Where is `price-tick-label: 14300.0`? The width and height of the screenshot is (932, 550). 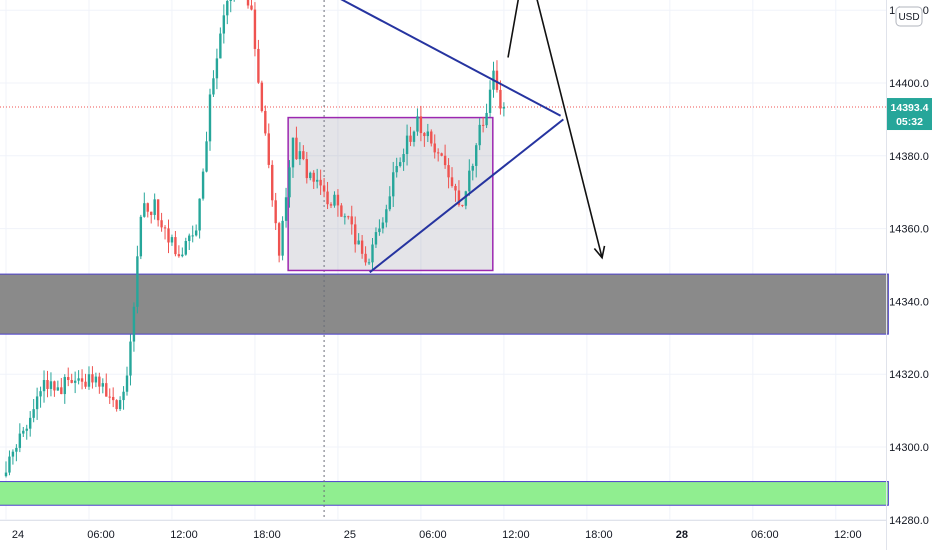
price-tick-label: 14300.0 is located at coordinates (909, 448).